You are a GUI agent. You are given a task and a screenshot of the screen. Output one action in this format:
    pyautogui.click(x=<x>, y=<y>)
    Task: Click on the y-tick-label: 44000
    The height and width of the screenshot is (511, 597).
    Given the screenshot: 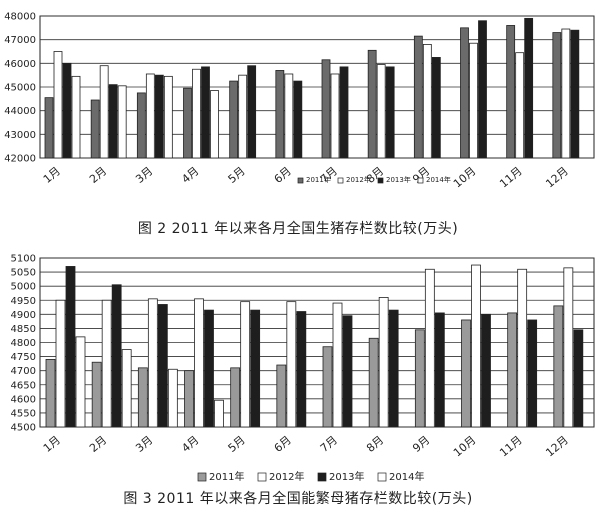 What is the action you would take?
    pyautogui.click(x=20, y=111)
    